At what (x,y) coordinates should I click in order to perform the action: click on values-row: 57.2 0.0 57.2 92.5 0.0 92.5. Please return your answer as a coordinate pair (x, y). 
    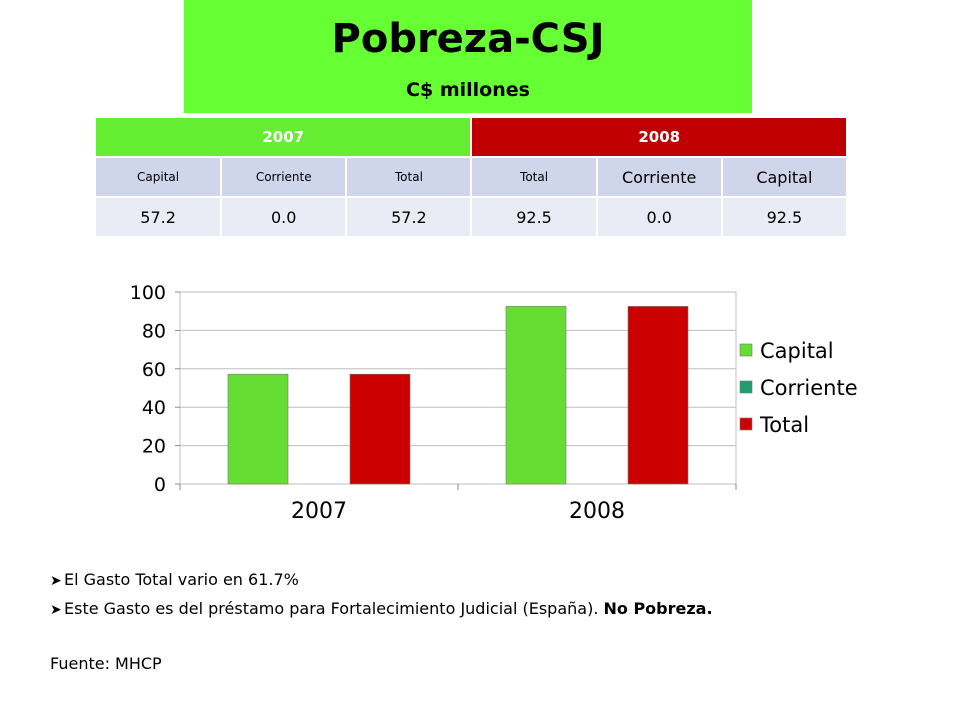
    Looking at the image, I should click on (472, 217).